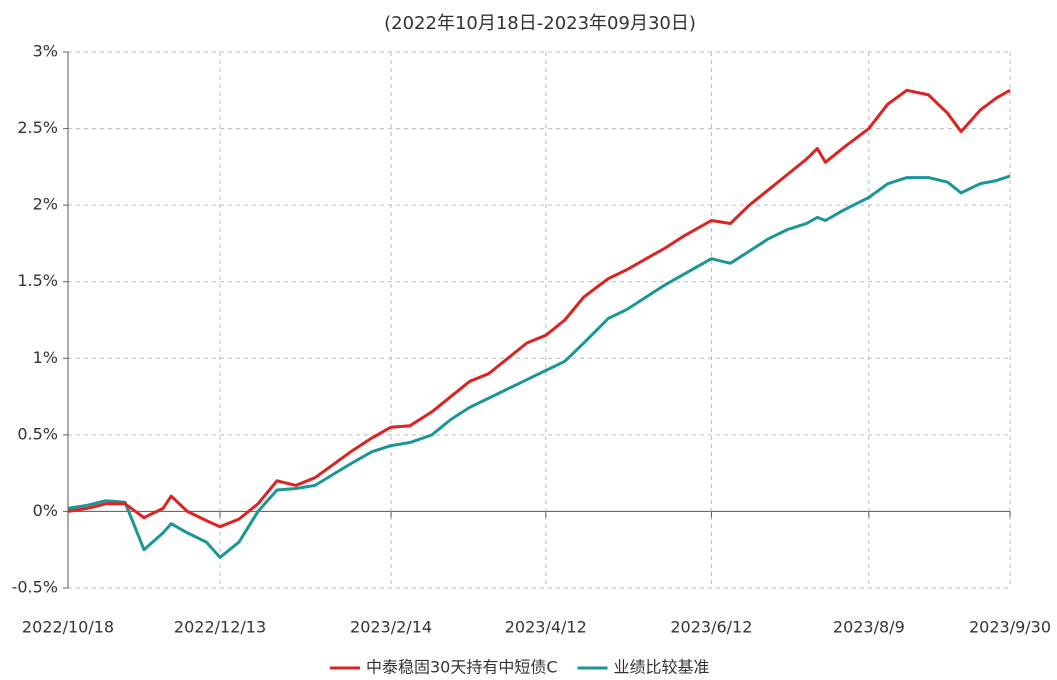 The image size is (1057, 680). What do you see at coordinates (45, 510) in the screenshot?
I see `y-tick-label: 0%` at bounding box center [45, 510].